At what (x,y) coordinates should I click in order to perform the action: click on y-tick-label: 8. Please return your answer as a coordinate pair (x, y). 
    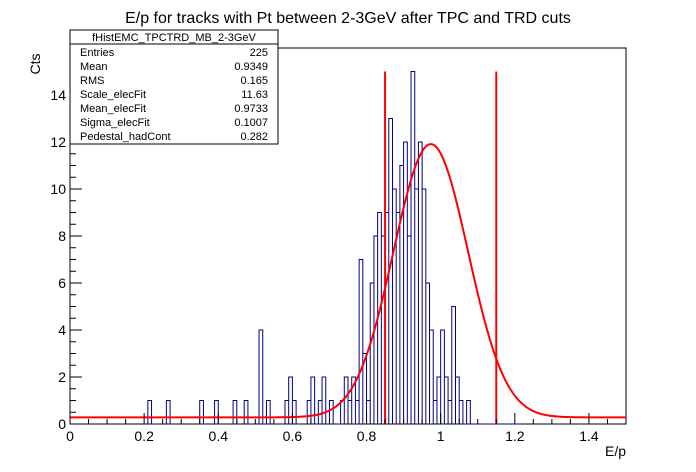
    Looking at the image, I should click on (62, 236).